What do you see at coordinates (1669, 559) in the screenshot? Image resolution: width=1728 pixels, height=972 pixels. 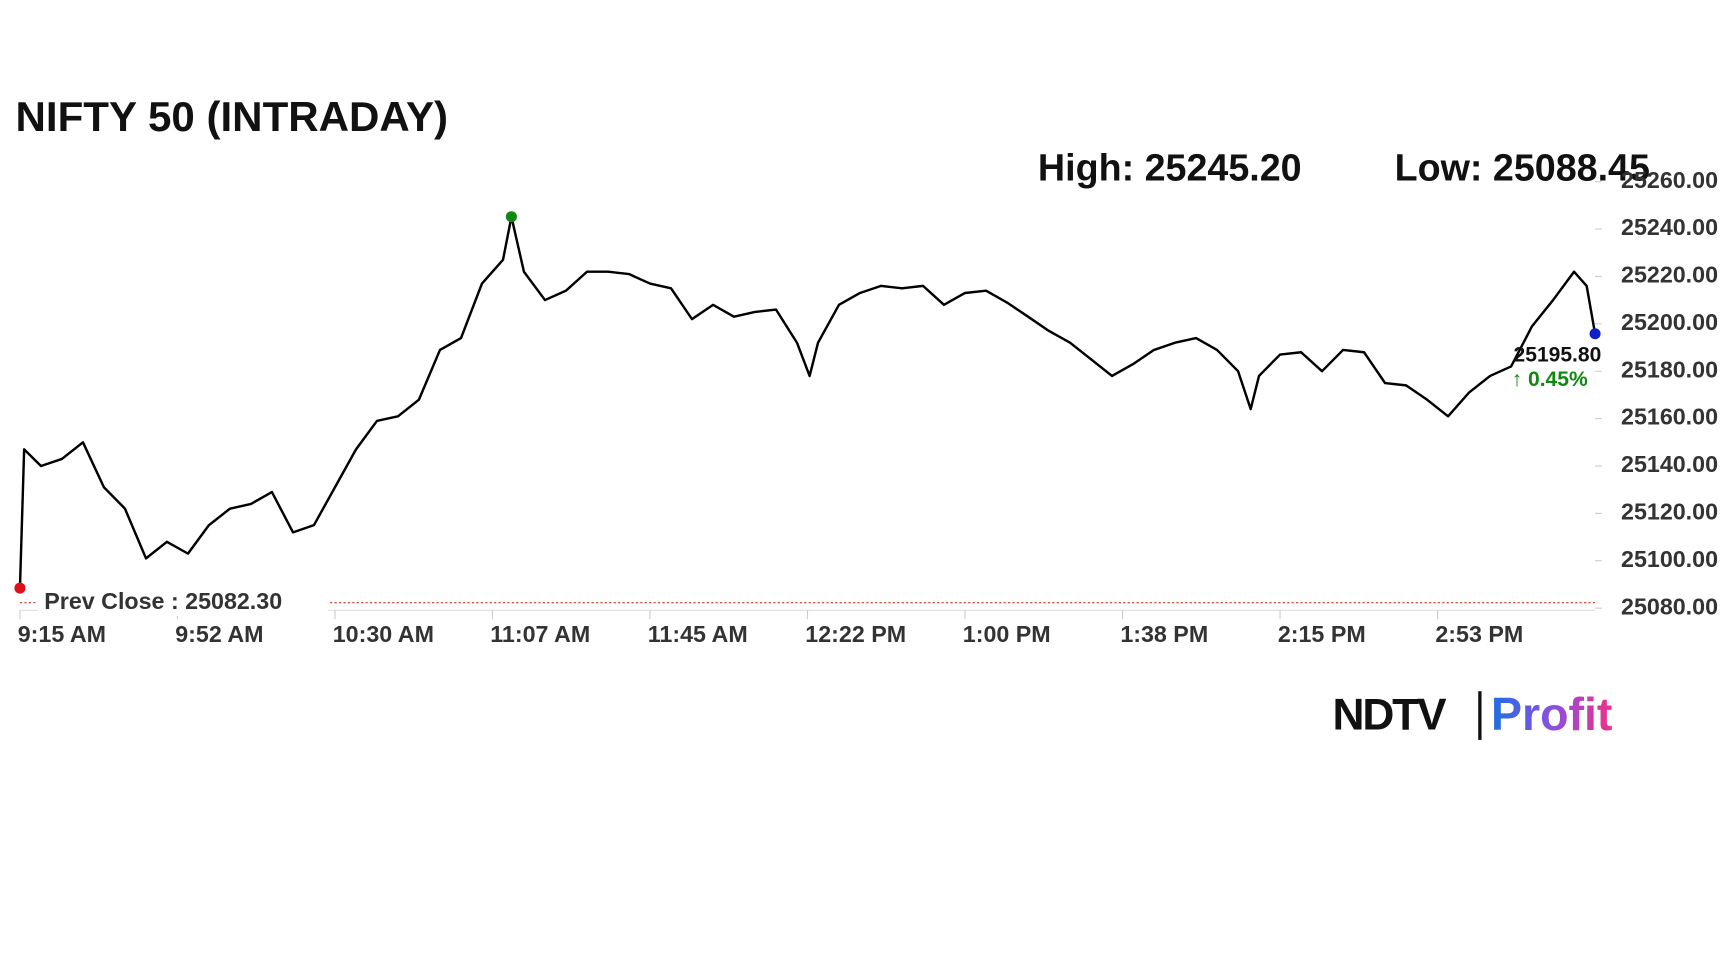 I see `y-tick-label: 25100.00` at bounding box center [1669, 559].